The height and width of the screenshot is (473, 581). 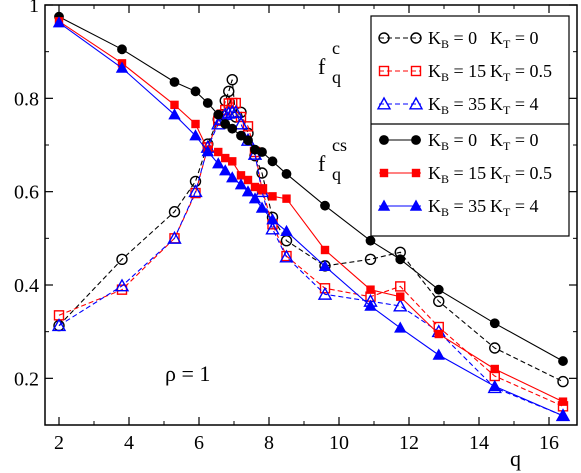 I want to click on legend-label-fc: f c q, so click(x=329, y=62).